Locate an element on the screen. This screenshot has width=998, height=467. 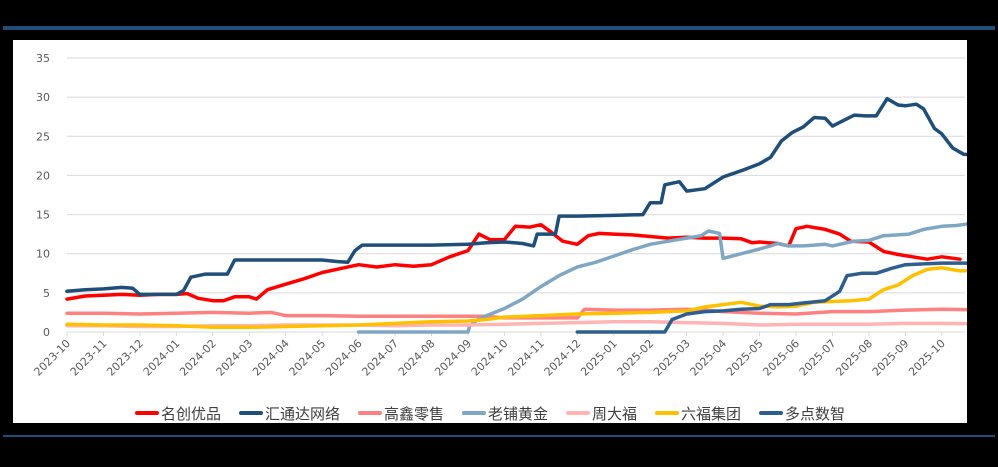
x-tick-label: 2024-11 is located at coordinates (526, 358).